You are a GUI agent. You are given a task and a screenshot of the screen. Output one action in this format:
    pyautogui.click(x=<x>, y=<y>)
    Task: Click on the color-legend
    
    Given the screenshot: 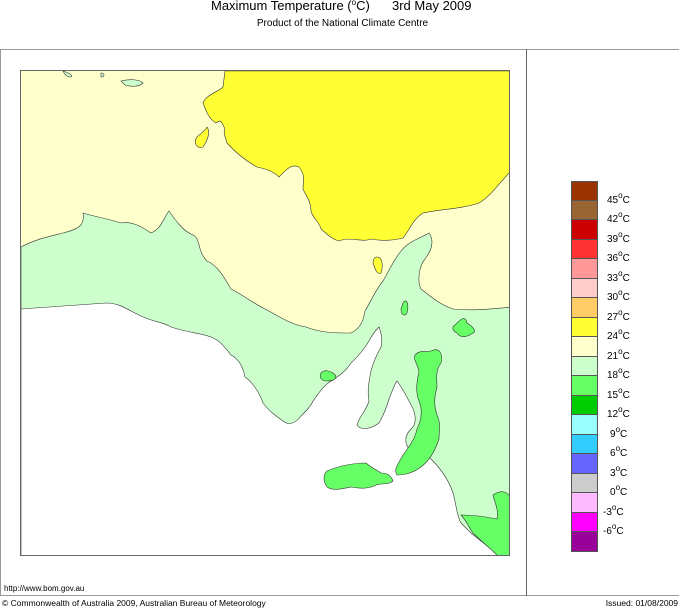 What is the action you would take?
    pyautogui.click(x=584, y=366)
    